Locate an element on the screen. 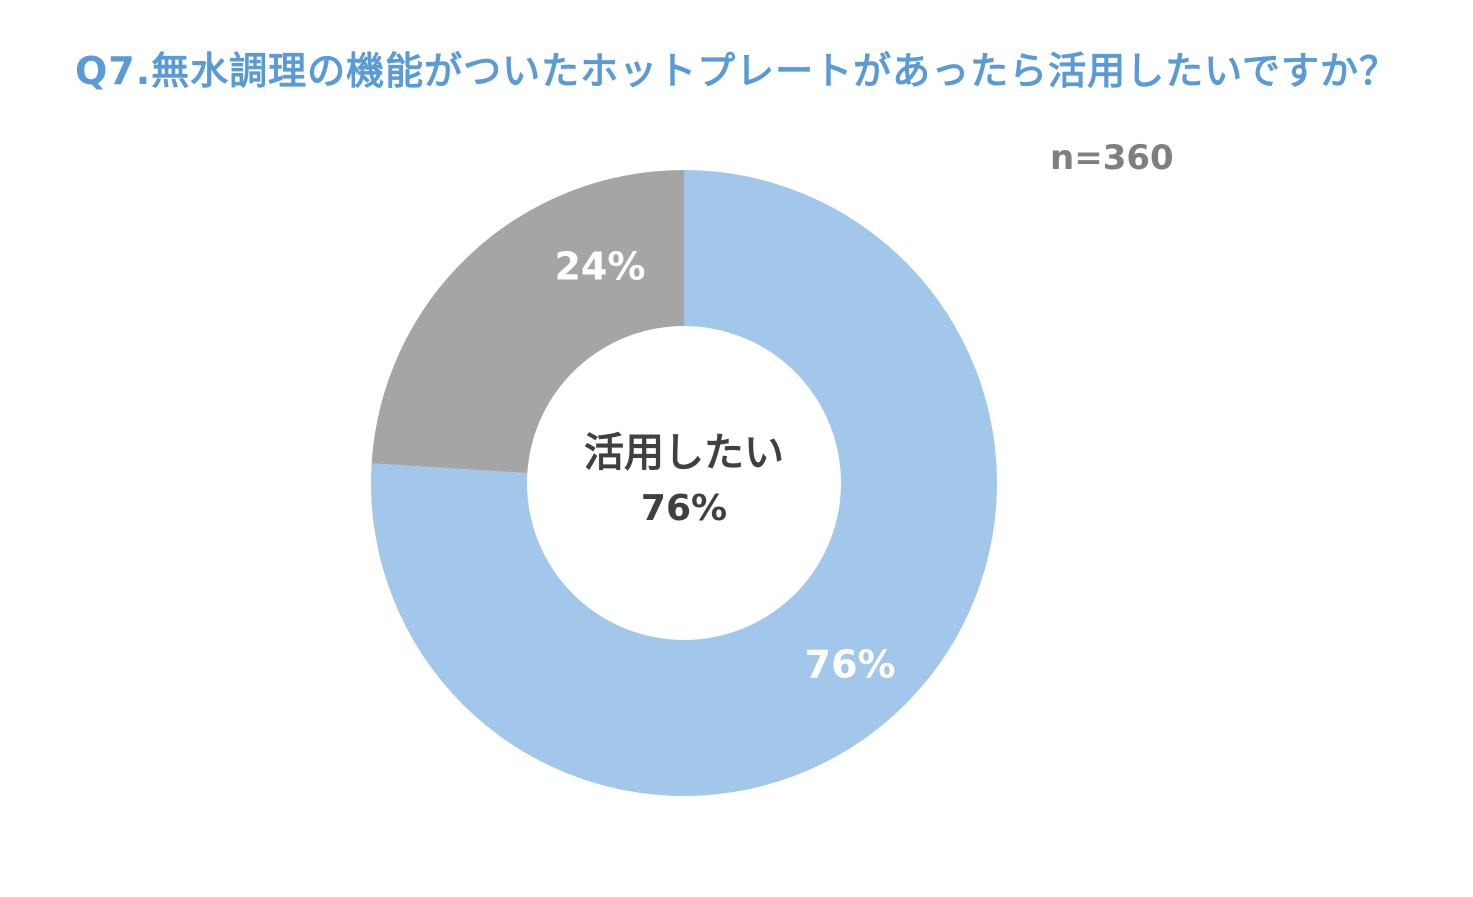 The image size is (1473, 897). center-label: 活用したい is located at coordinates (684, 453).